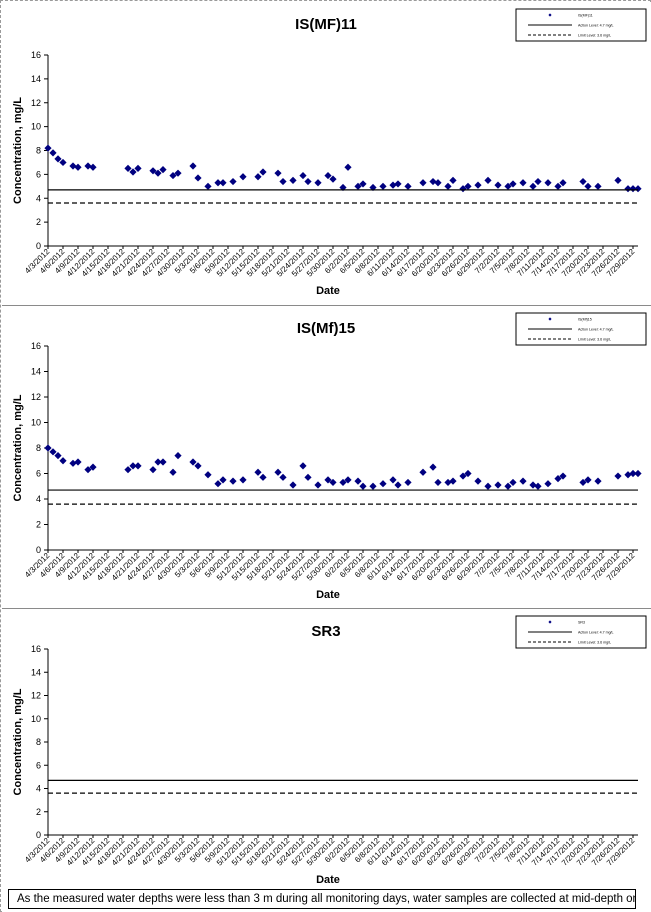 This screenshot has width=651, height=912. Describe the element at coordinates (581, 622) in the screenshot. I see `legend-entry-label: SR3` at that location.